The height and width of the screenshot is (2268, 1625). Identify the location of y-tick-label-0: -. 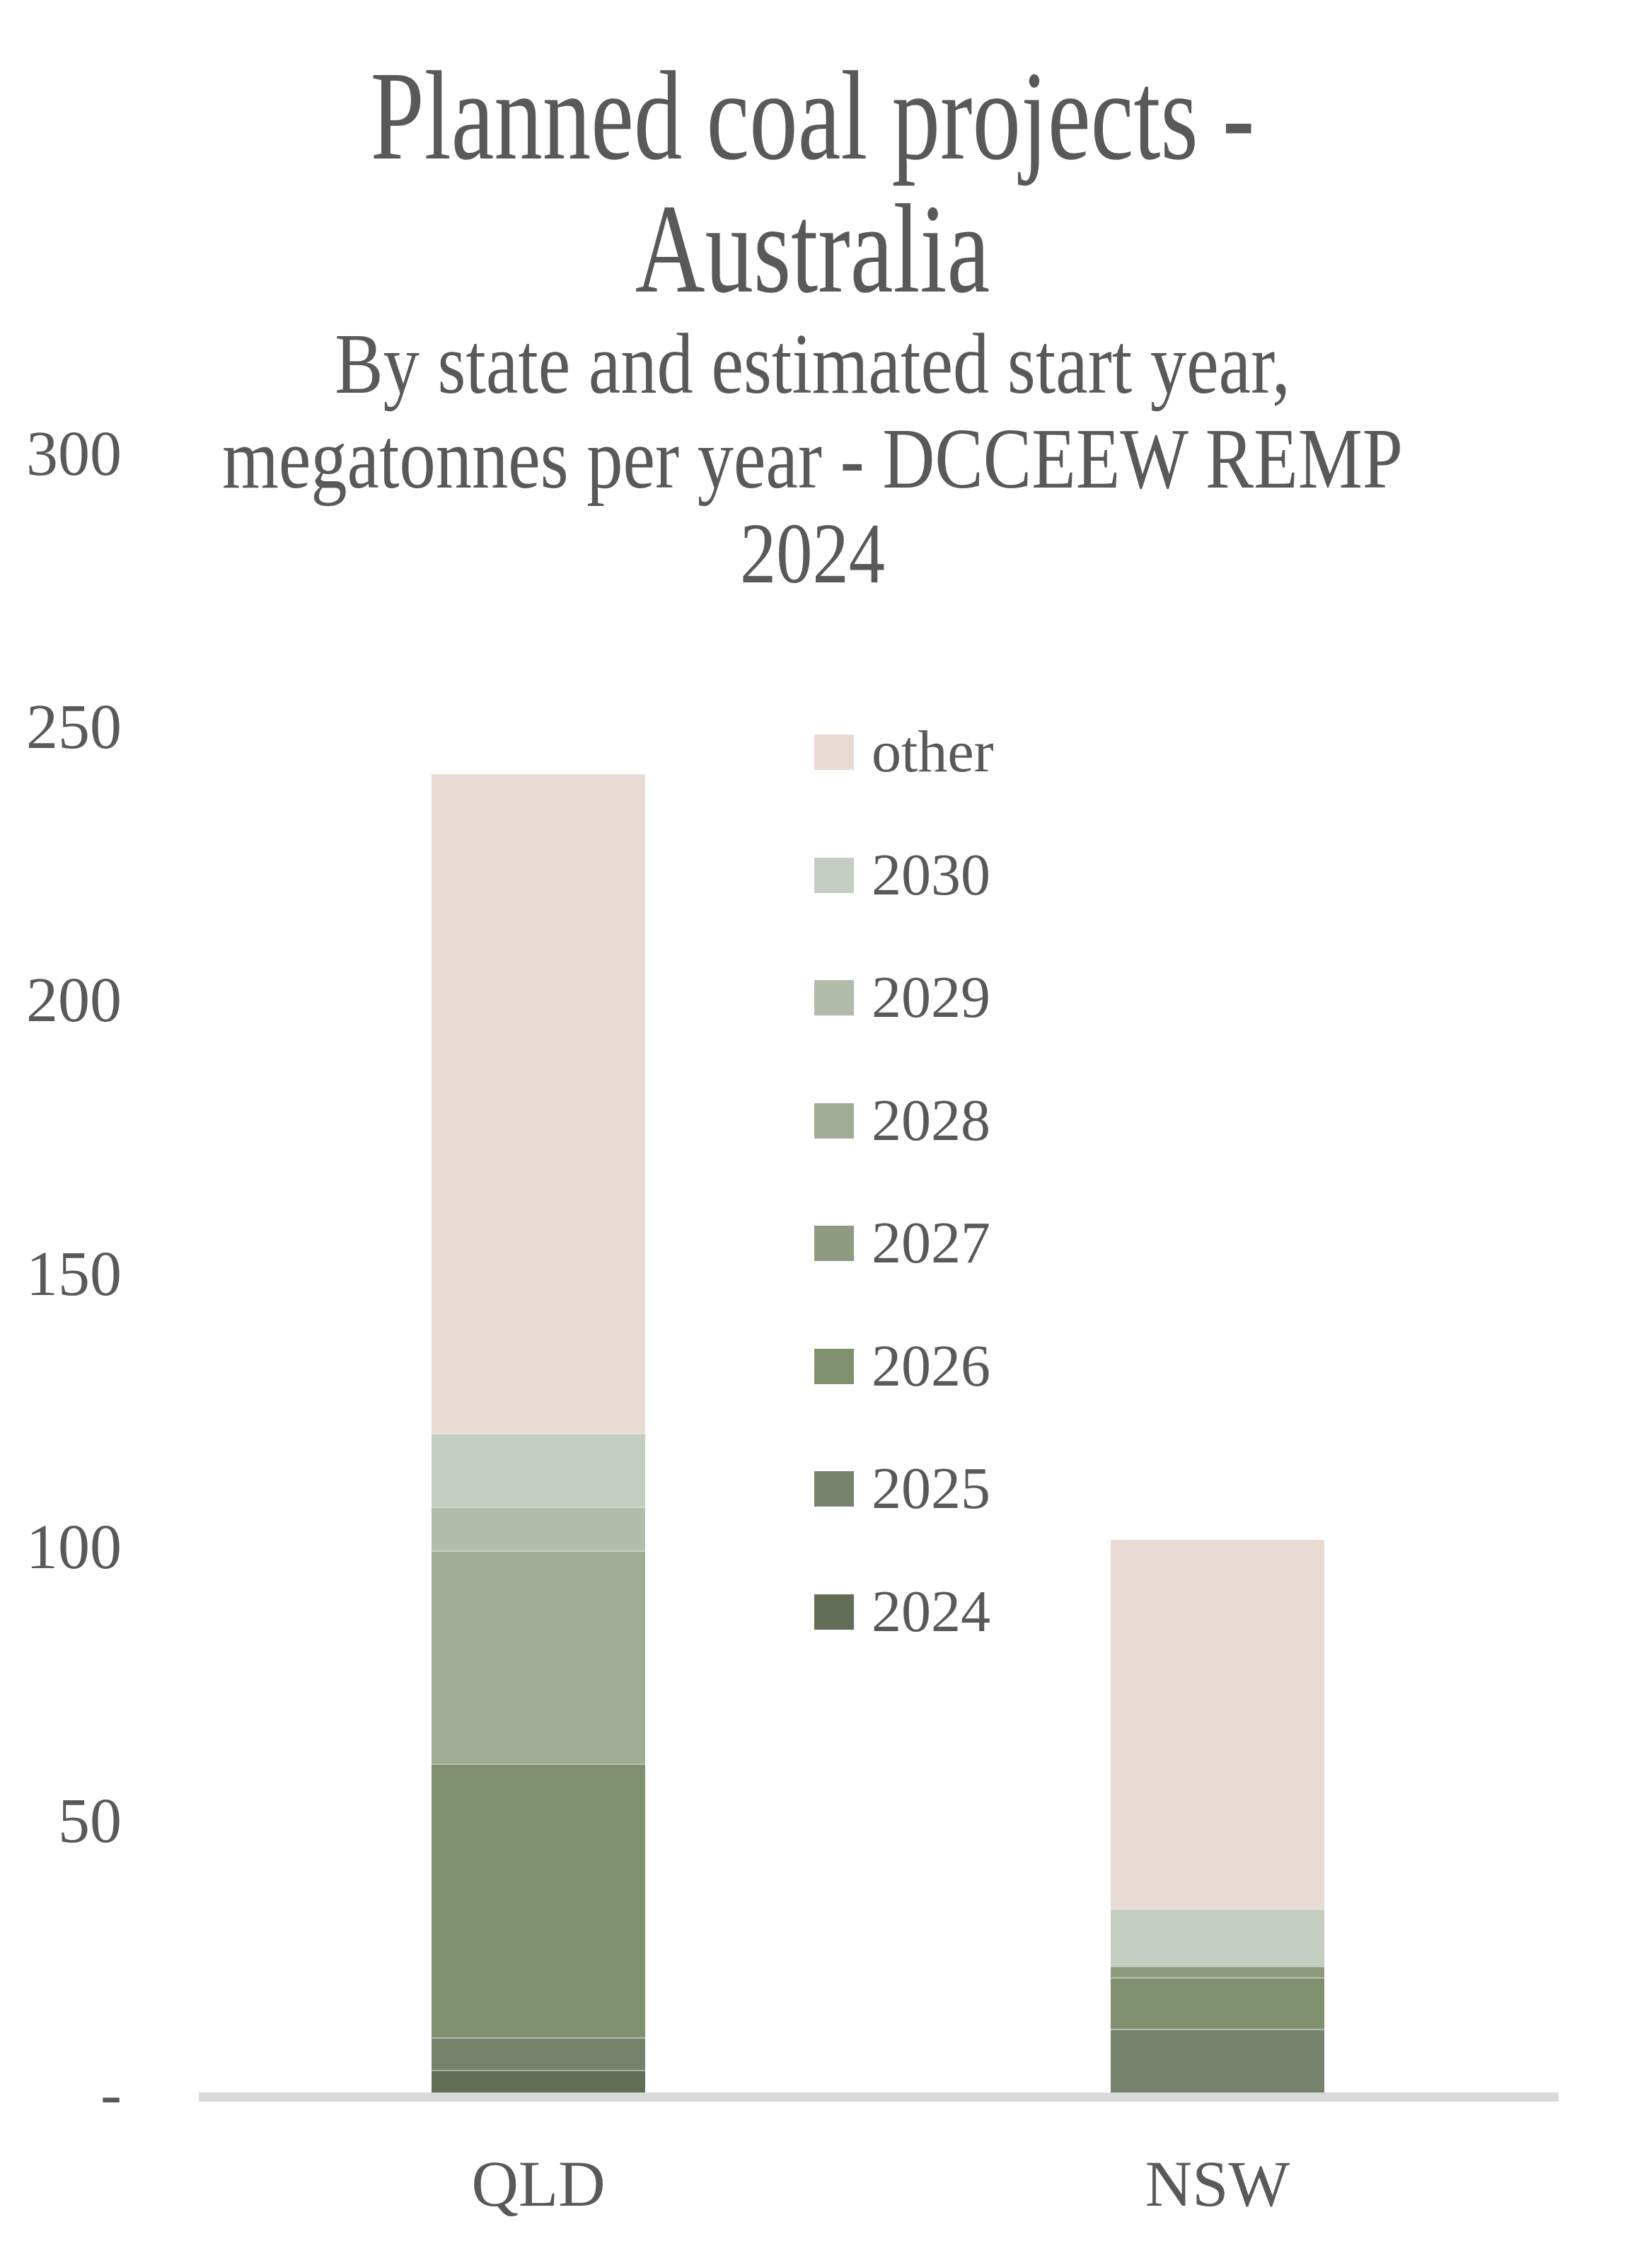
(111, 2094).